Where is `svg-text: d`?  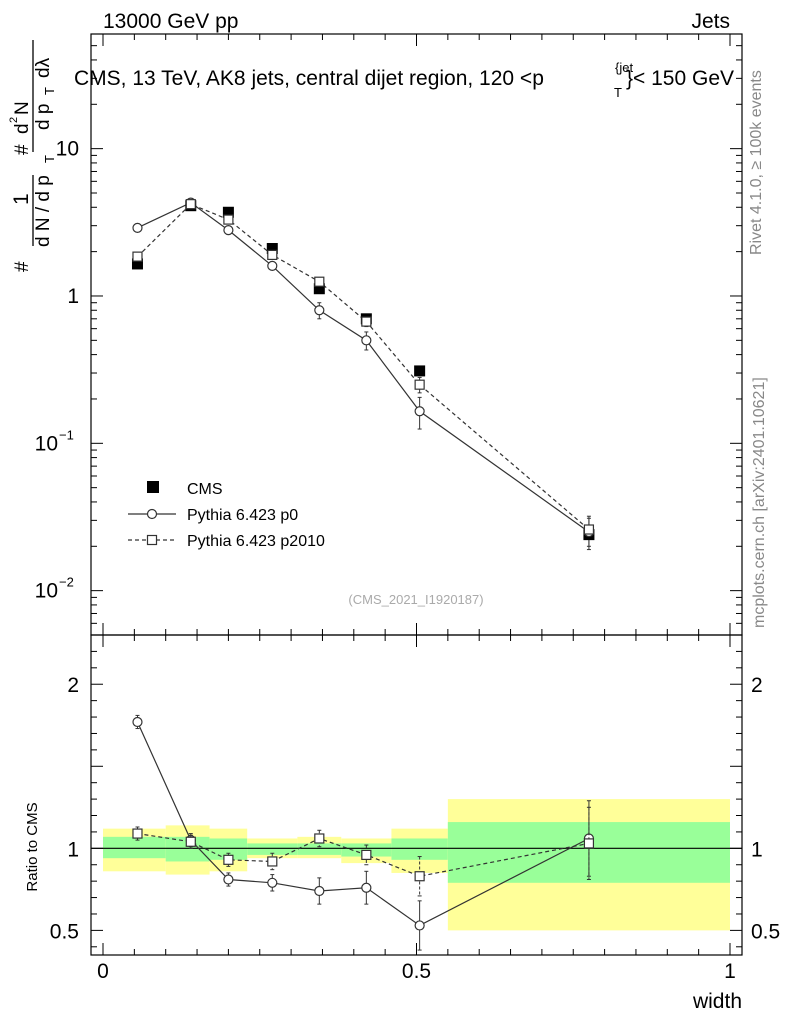
svg-text: d is located at coordinates (22, 128).